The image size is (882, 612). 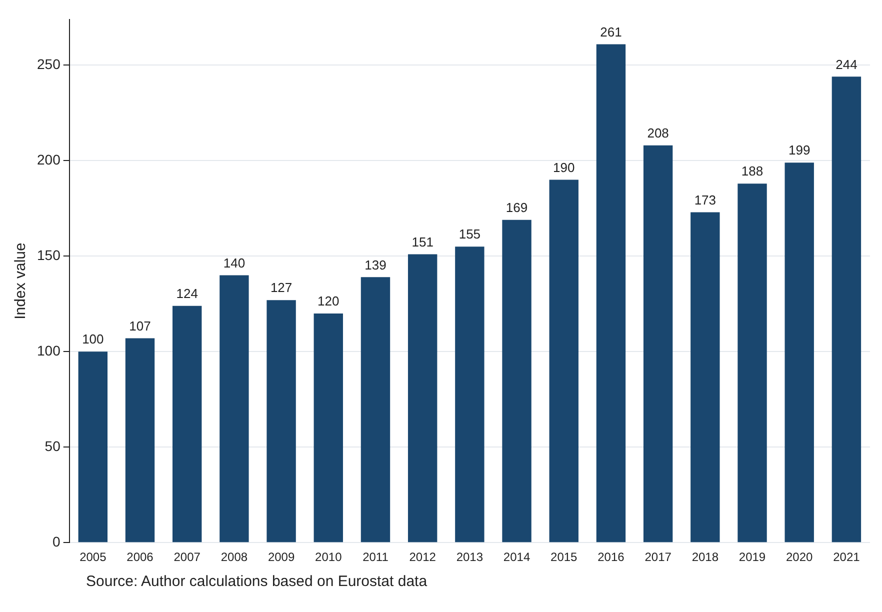 What do you see at coordinates (375, 557) in the screenshot?
I see `x-tick-label: 2011` at bounding box center [375, 557].